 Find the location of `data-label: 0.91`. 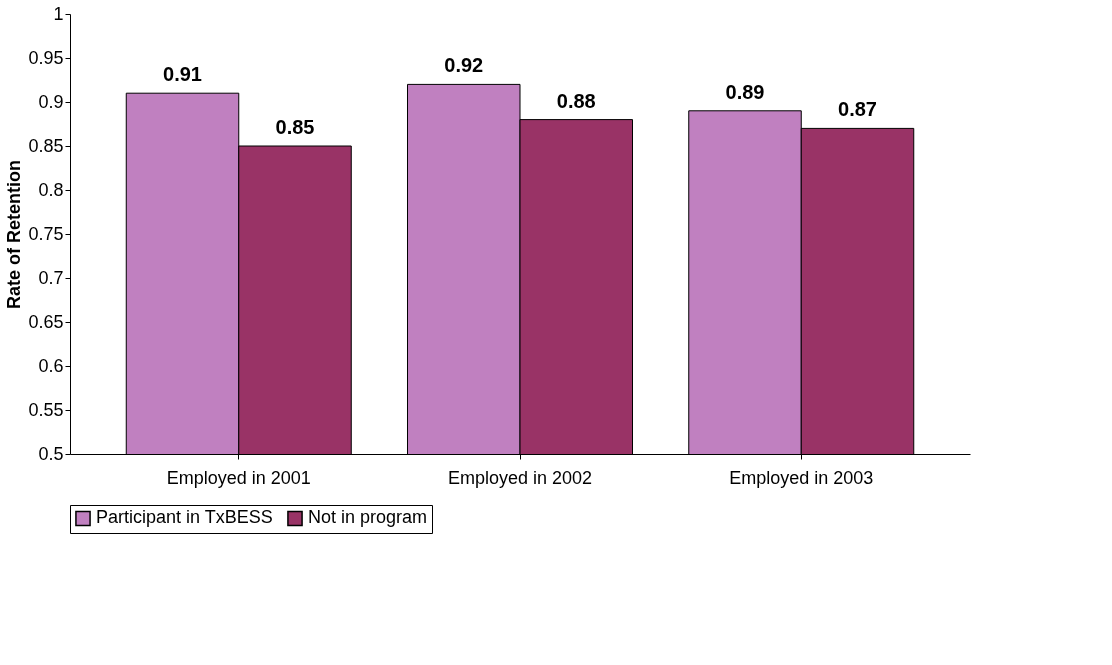

data-label: 0.91 is located at coordinates (182, 74).